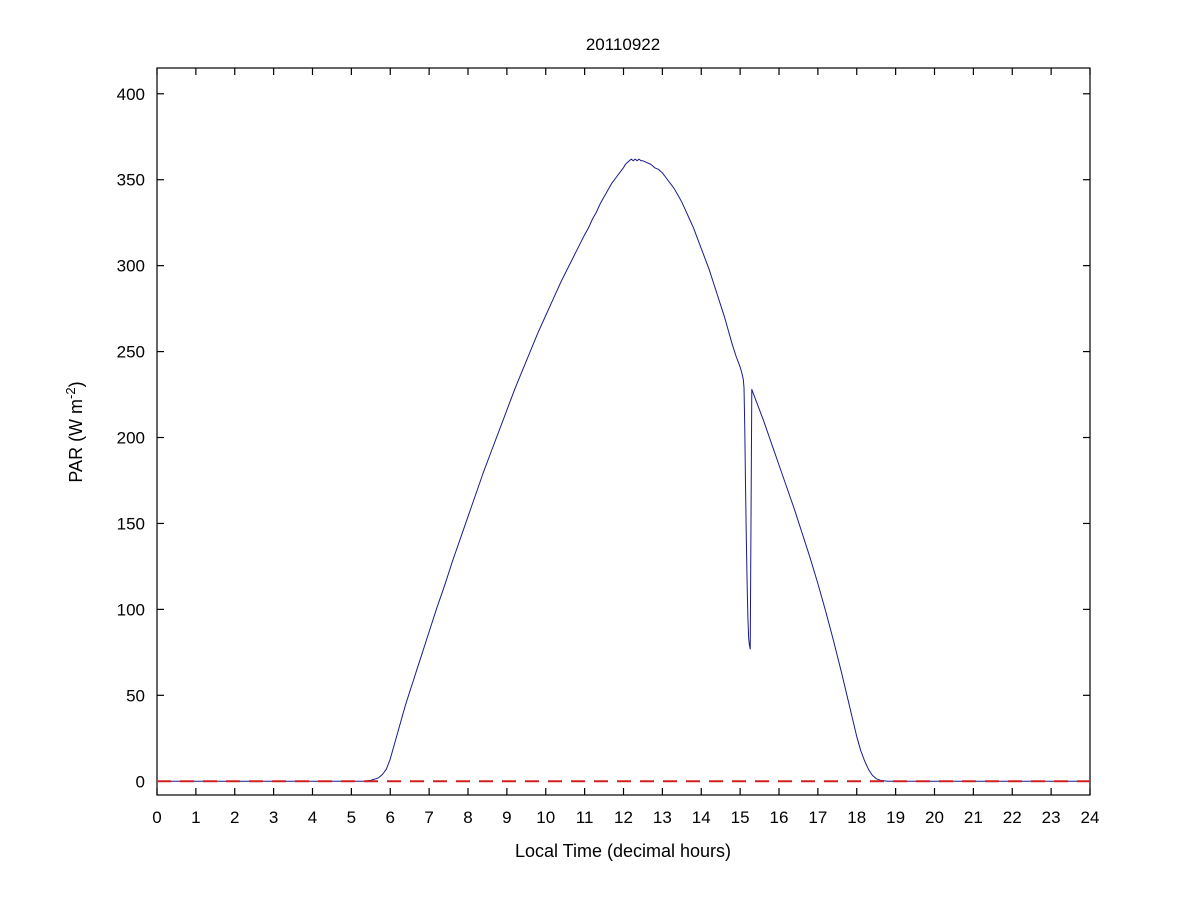  Describe the element at coordinates (895, 817) in the screenshot. I see `x-tick-label: 19` at that location.